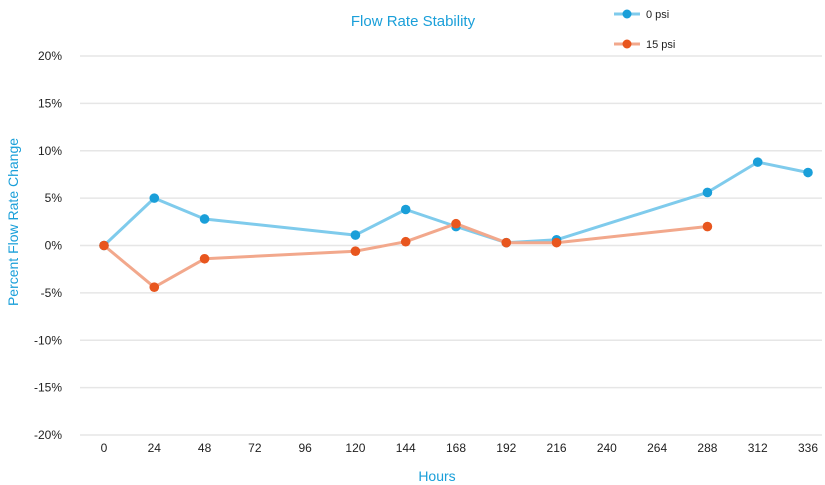 The width and height of the screenshot is (825, 485). What do you see at coordinates (13, 222) in the screenshot?
I see `y-axis-title: Percent Flow Rate Change` at bounding box center [13, 222].